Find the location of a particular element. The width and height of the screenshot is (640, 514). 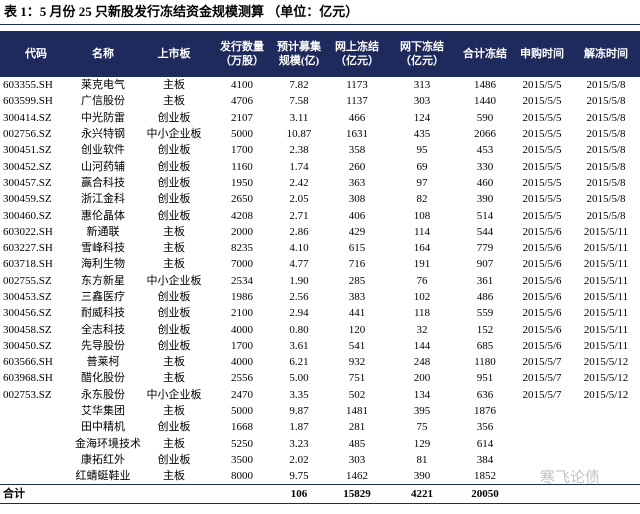

table-cell: 406 is located at coordinates (357, 215).